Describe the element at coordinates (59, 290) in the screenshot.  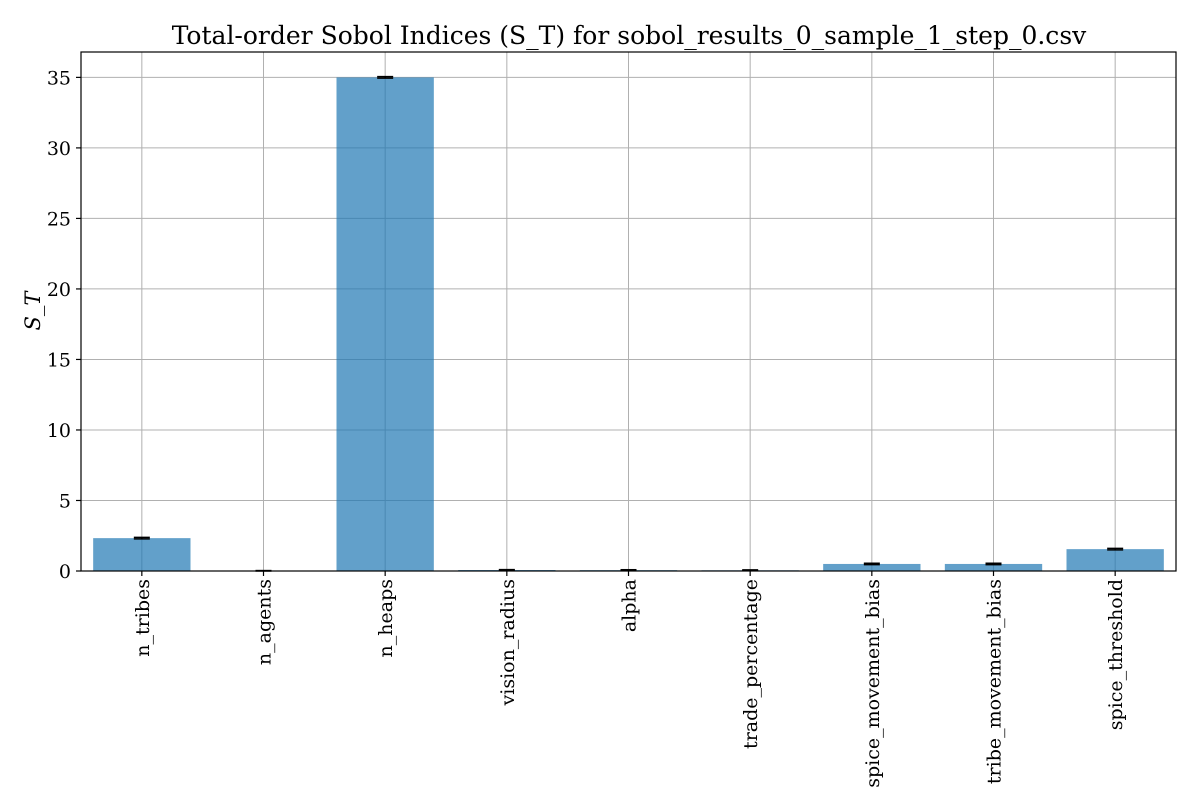
I see `y-tick-label: 20` at that location.